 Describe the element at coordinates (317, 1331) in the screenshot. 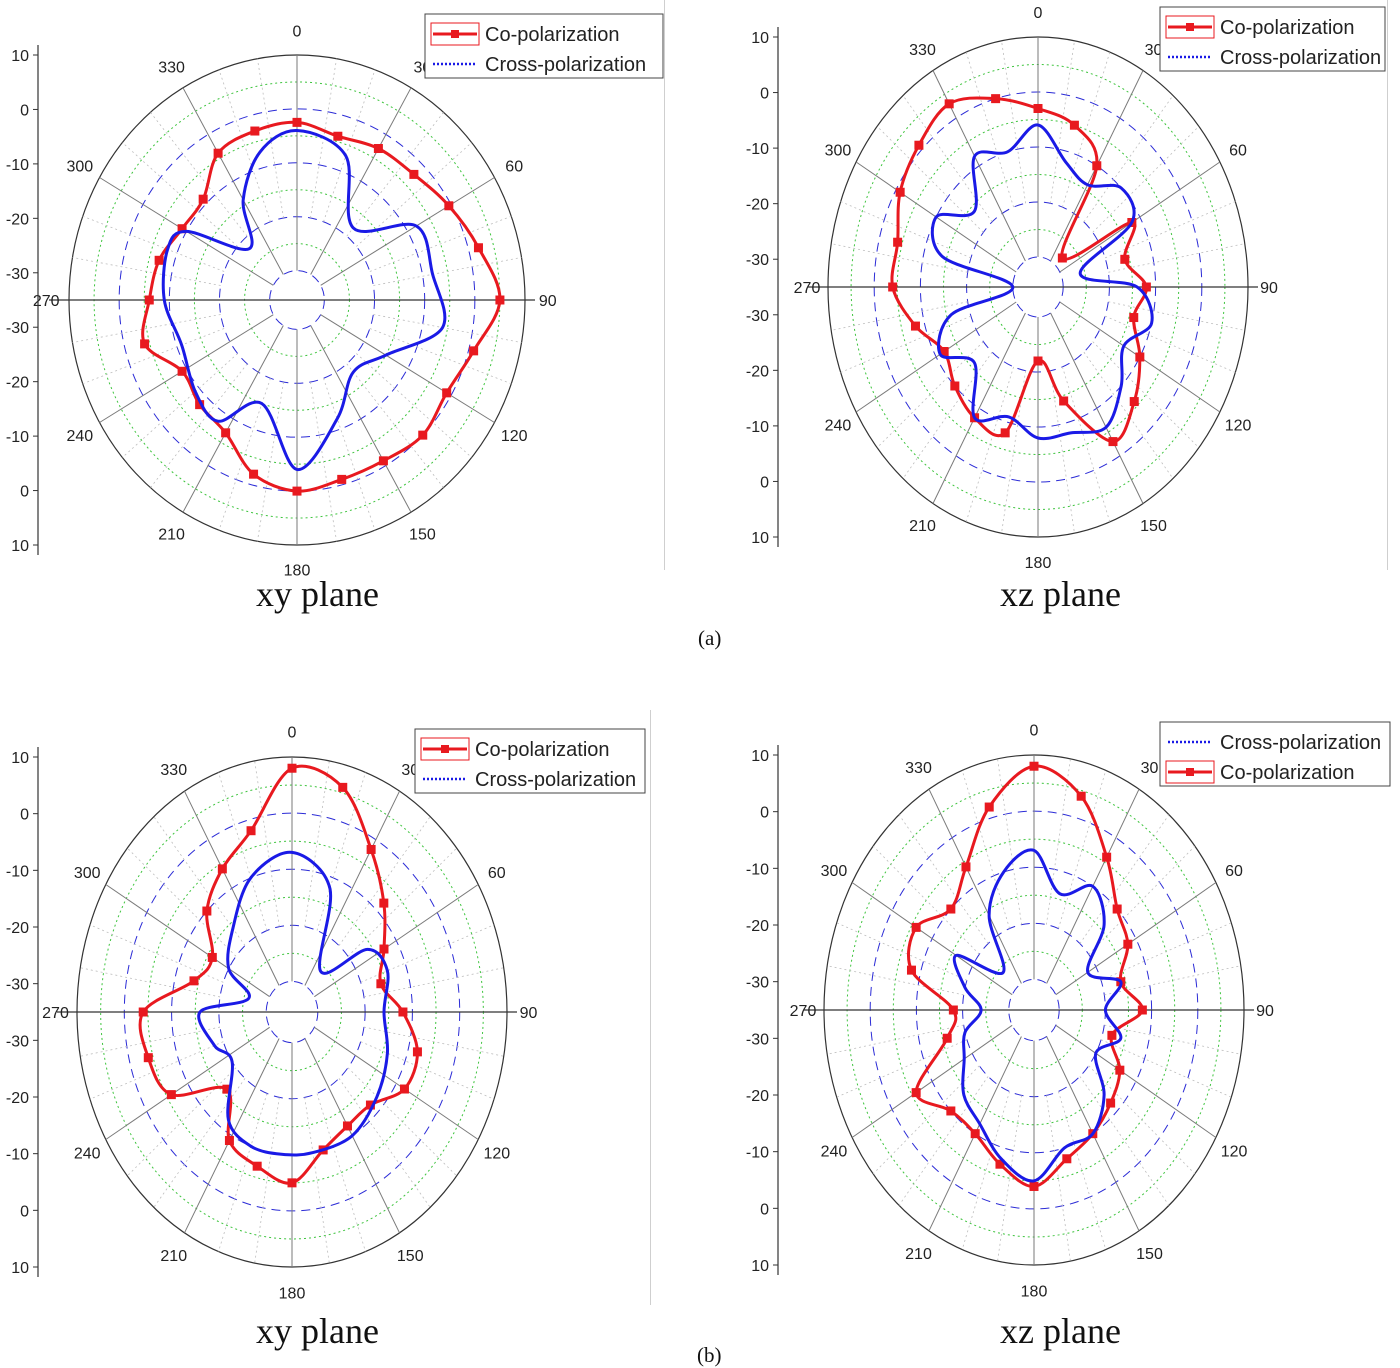

I see `plane-label-b-xy: xy plane` at that location.